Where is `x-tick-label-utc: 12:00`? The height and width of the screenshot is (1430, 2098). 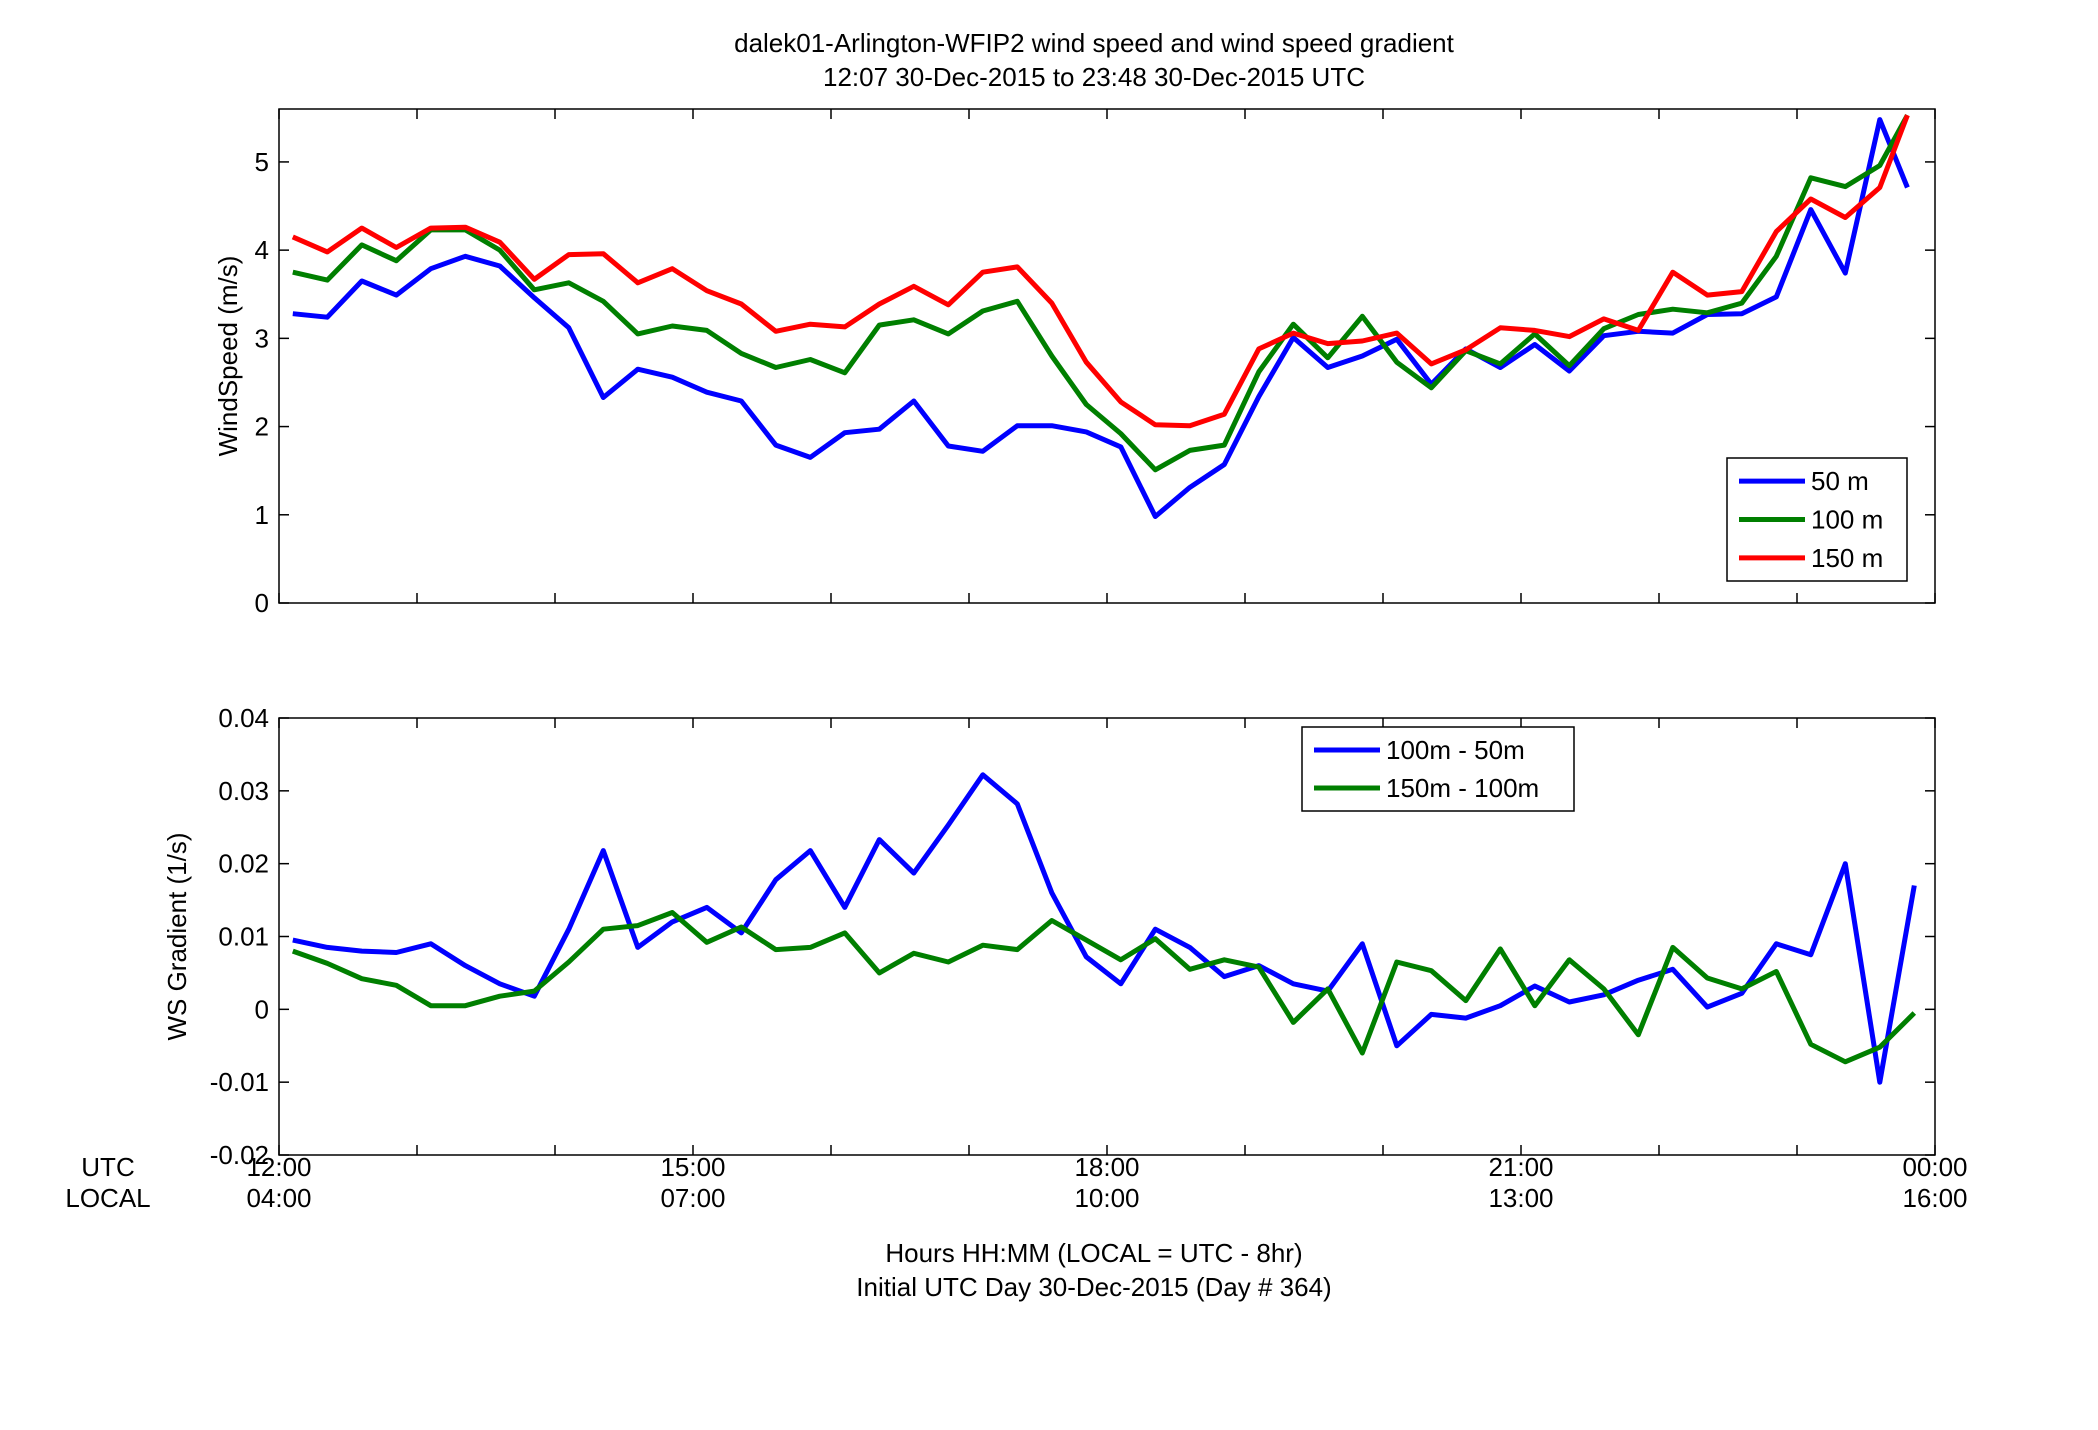 x-tick-label-utc: 12:00 is located at coordinates (278, 1167).